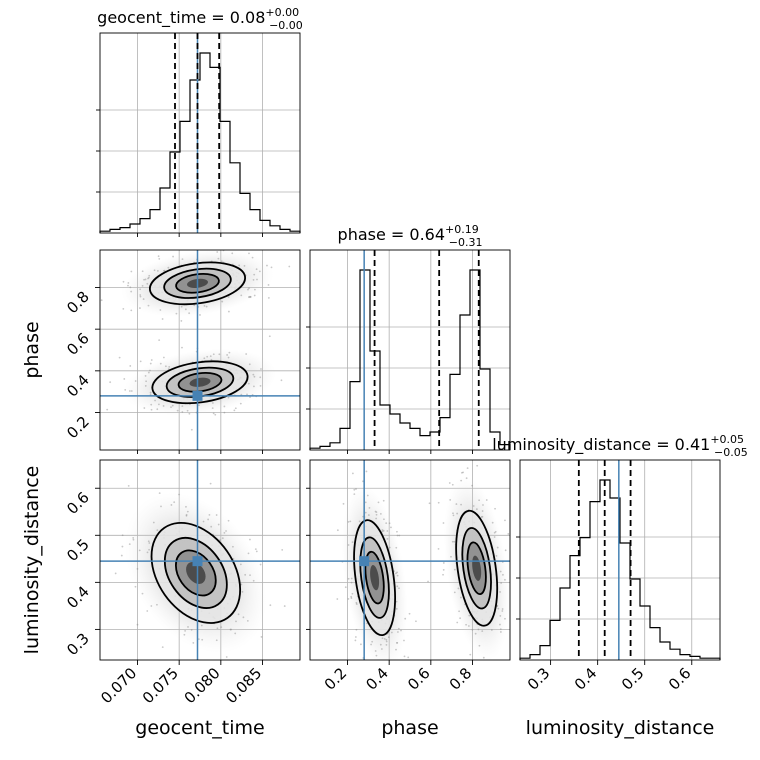  I want to click on title-main: phase = 0.64, so click(391, 234).